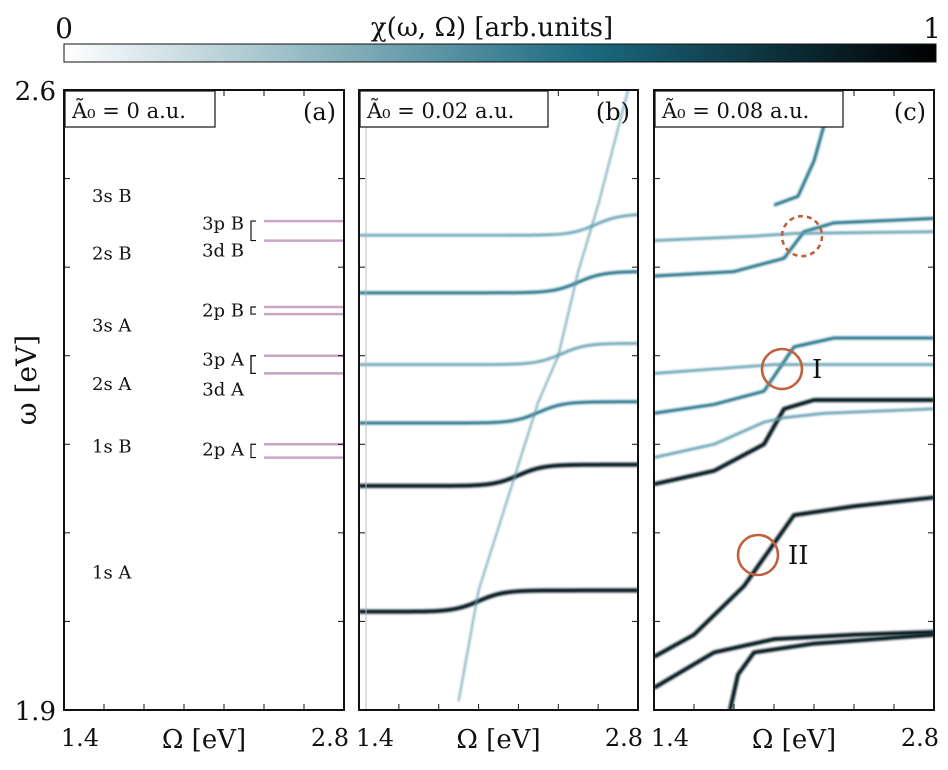  I want to click on level-label-5: 3s B, so click(112, 196).